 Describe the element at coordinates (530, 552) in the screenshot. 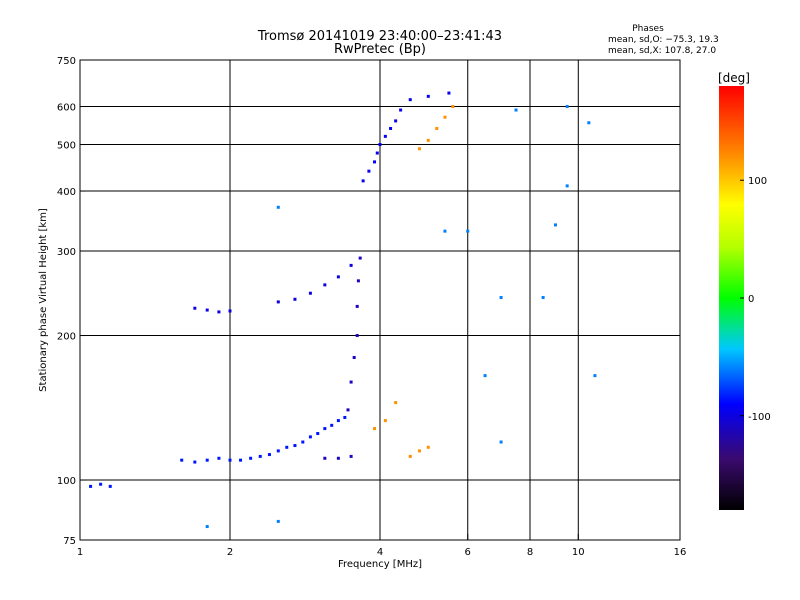

I see `x-tick-label: 8` at that location.